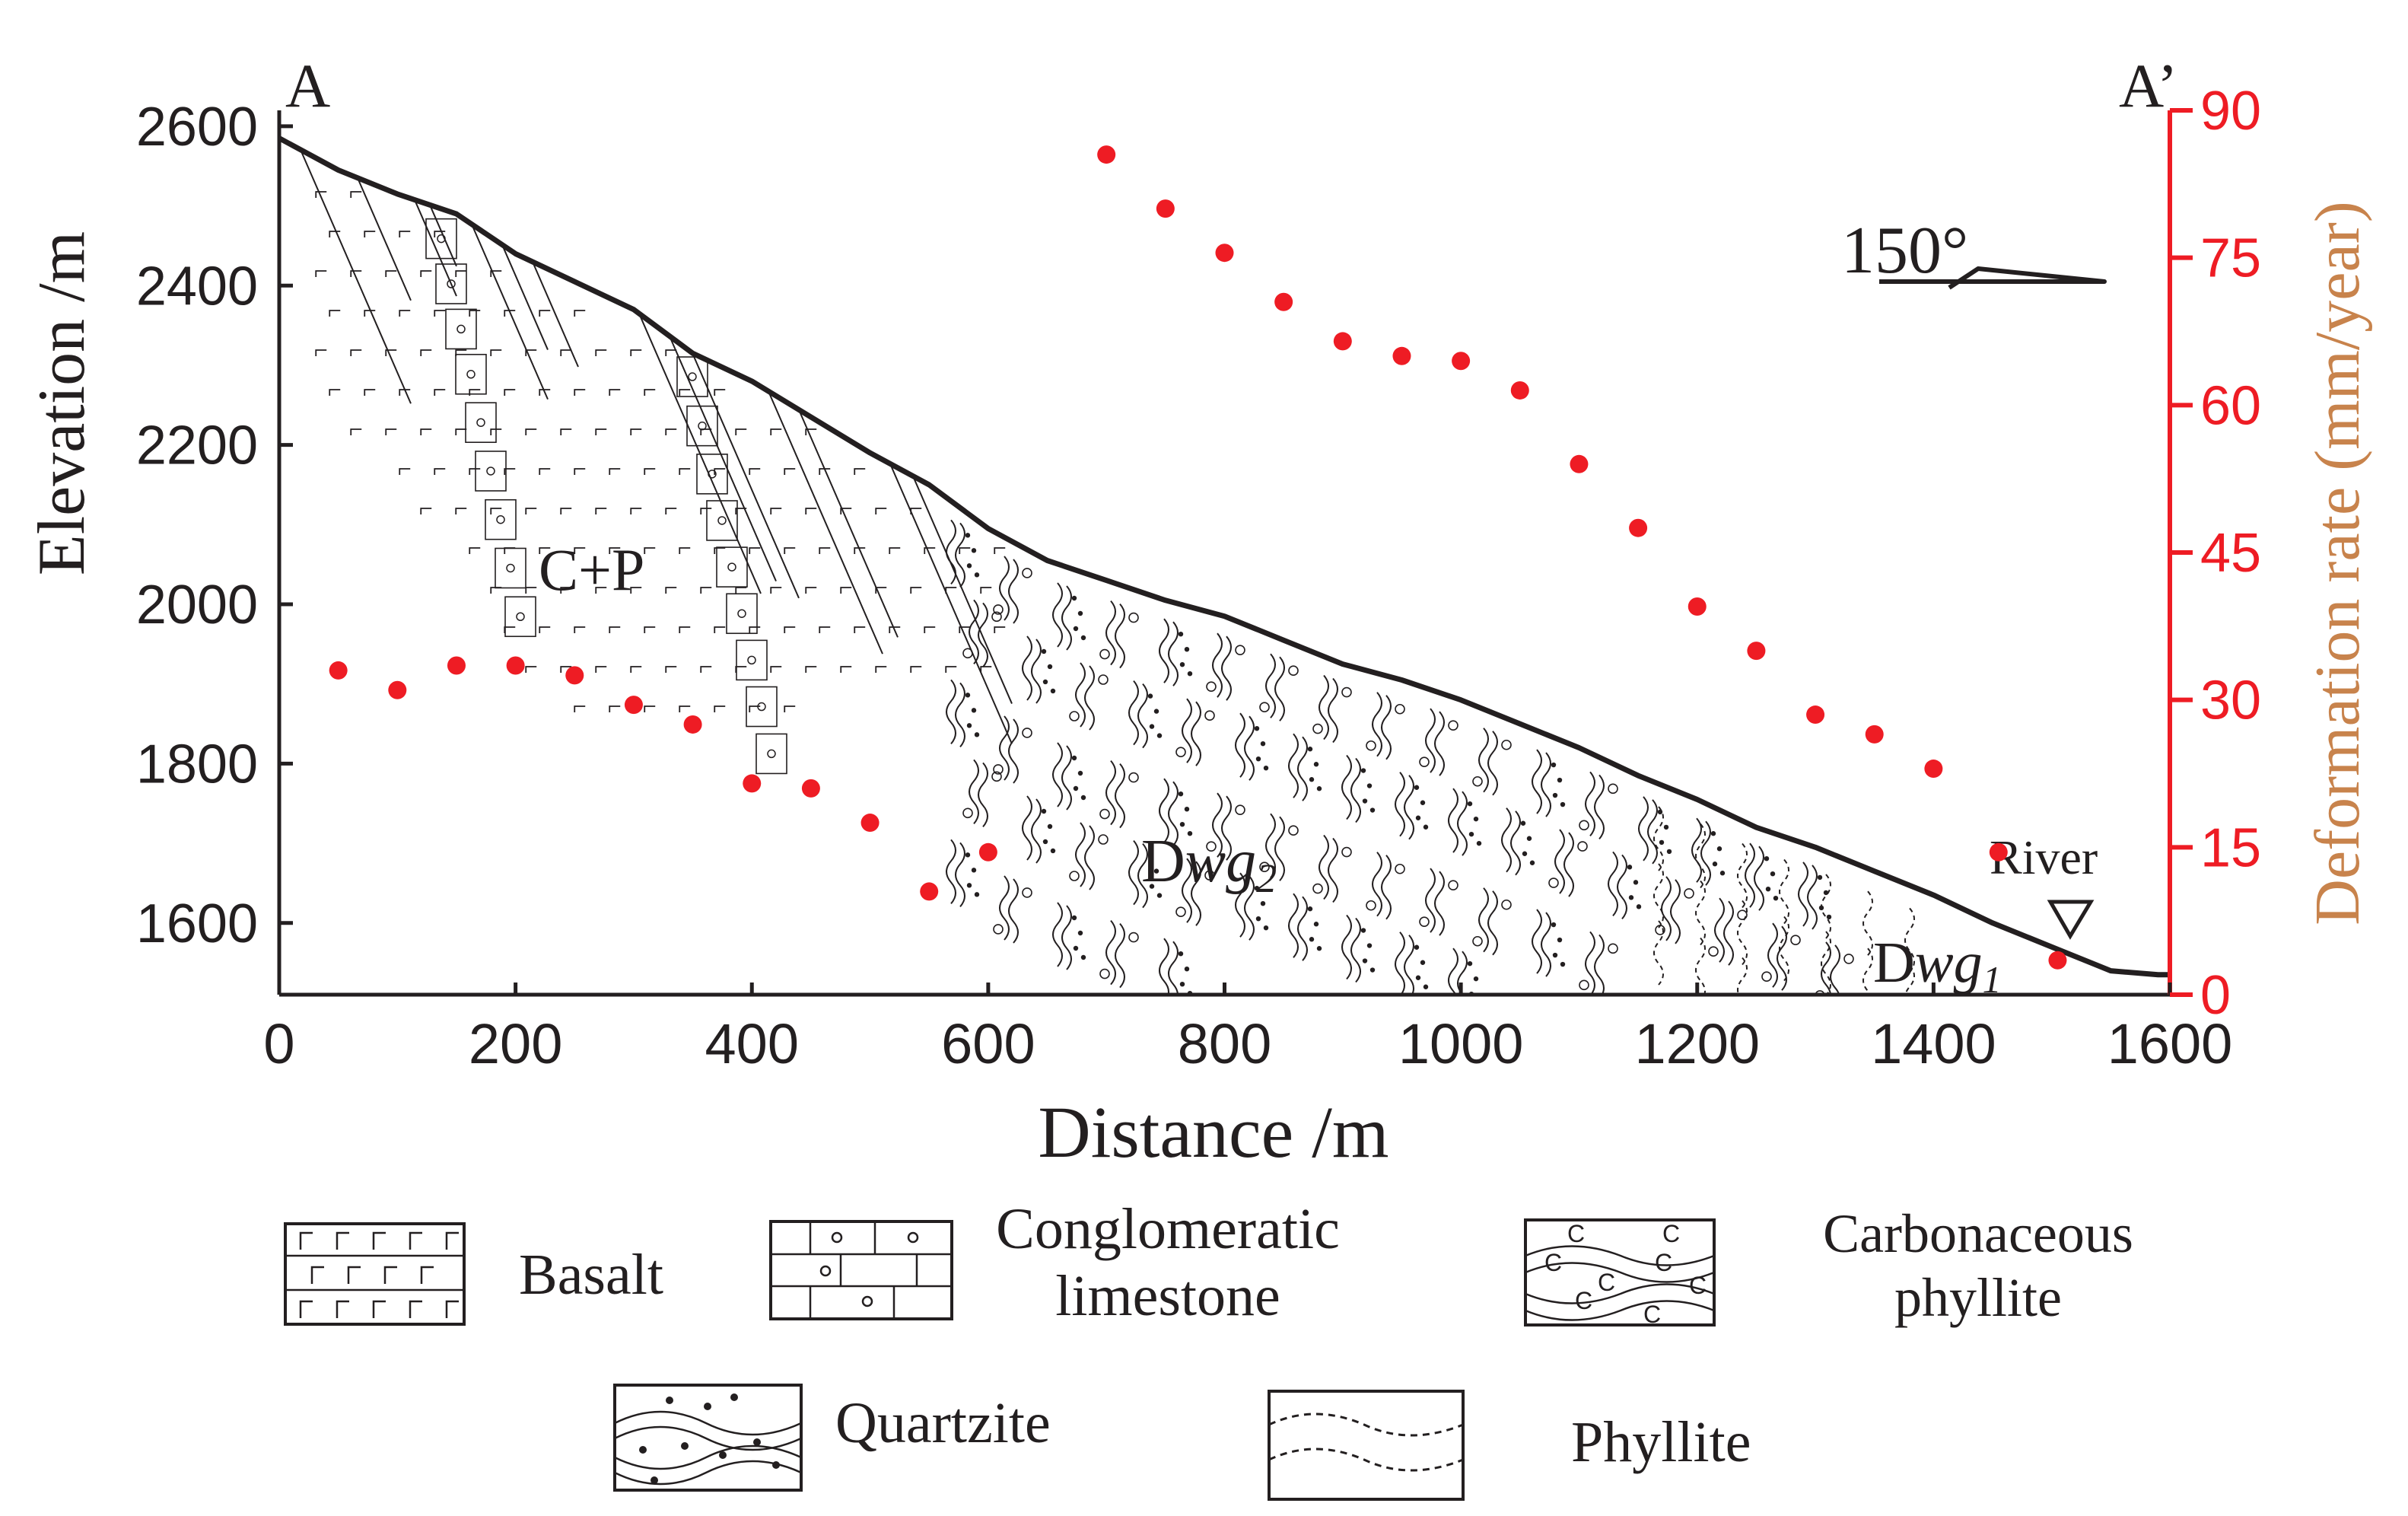 The height and width of the screenshot is (1516, 2408). I want to click on legend-label-line: Conglomeratic, so click(1168, 1229).